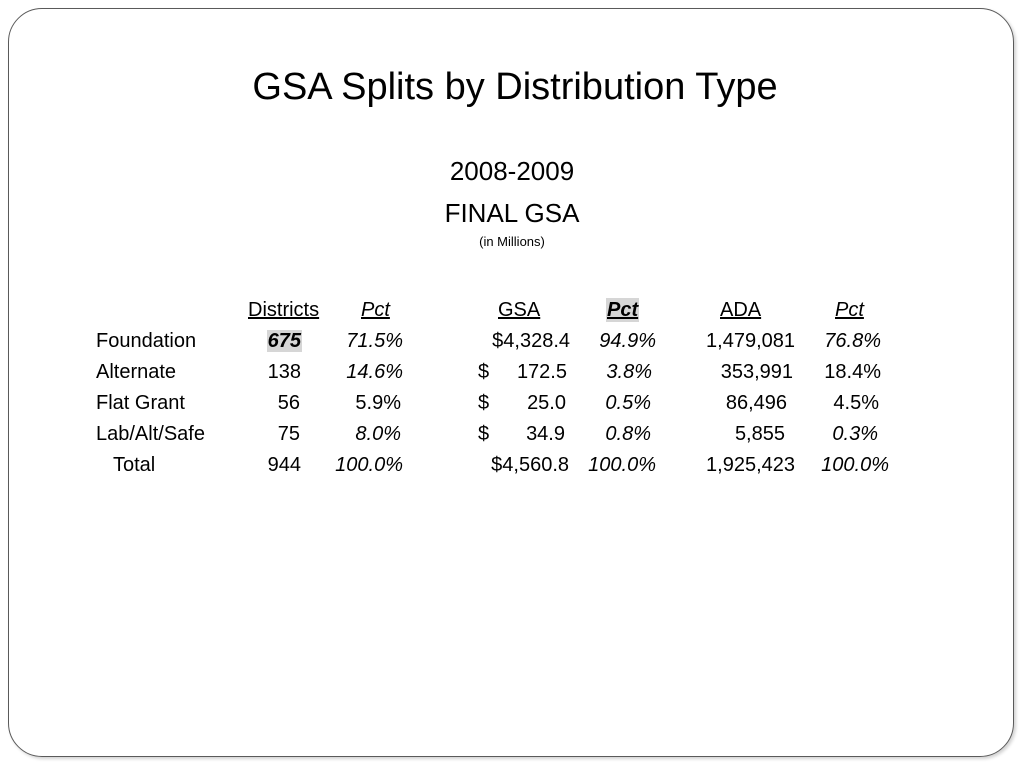 This screenshot has height=768, width=1024. What do you see at coordinates (284, 372) in the screenshot?
I see `cell-districts-alternate: 138` at bounding box center [284, 372].